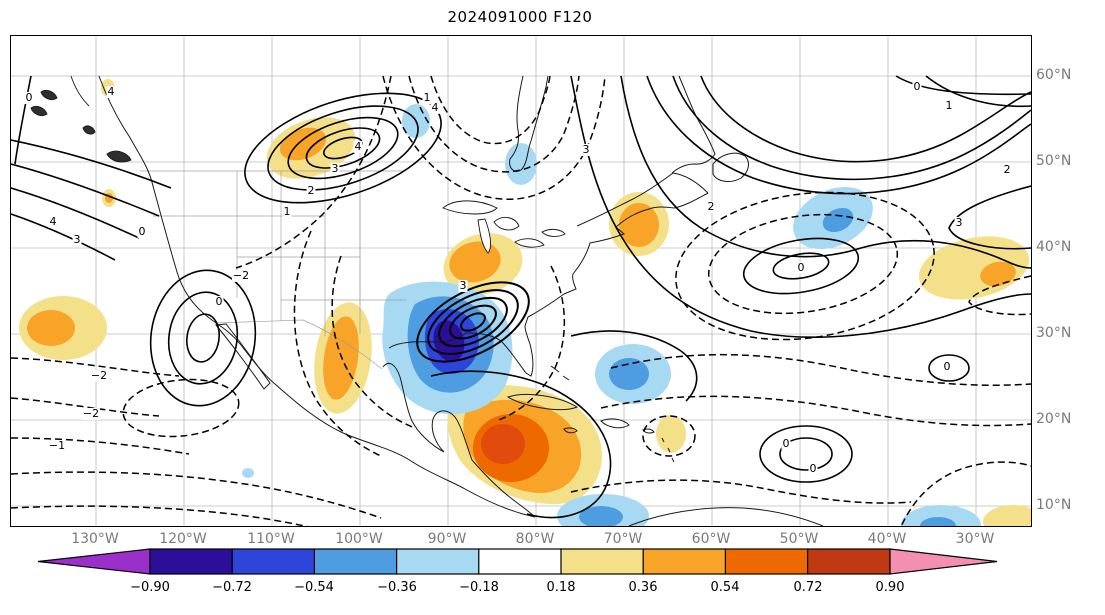 The image size is (1105, 615). What do you see at coordinates (711, 539) in the screenshot?
I see `lon-tick: 60°W` at bounding box center [711, 539].